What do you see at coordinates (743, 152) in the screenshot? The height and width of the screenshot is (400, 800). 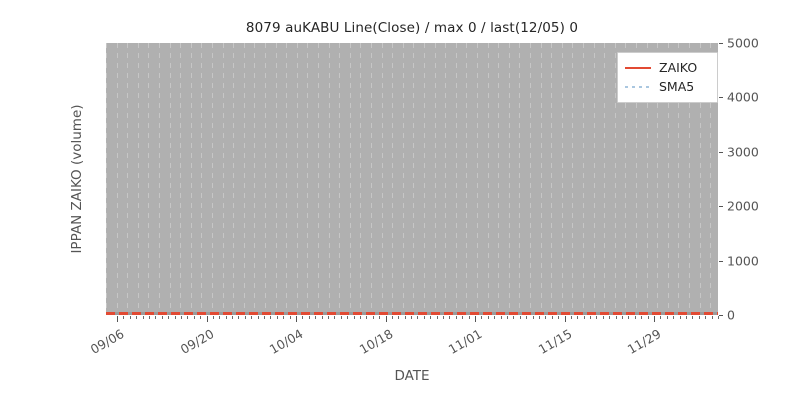 I see `y-tick-label: 3000` at bounding box center [743, 152].